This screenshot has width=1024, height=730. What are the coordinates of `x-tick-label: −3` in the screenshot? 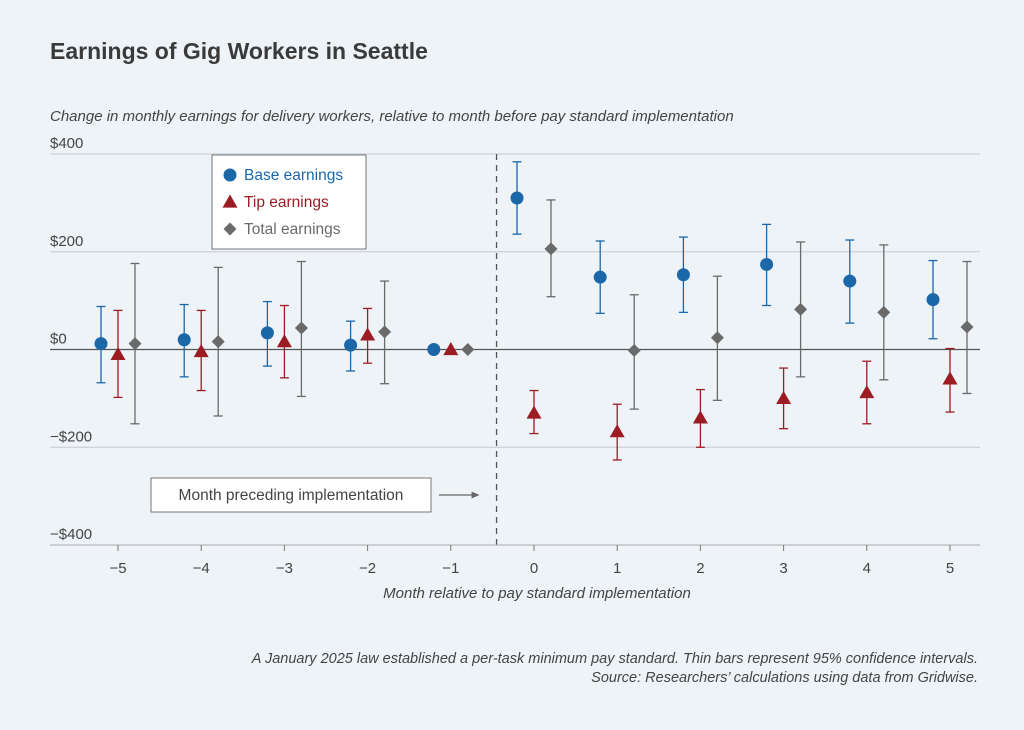 It's located at (284, 568).